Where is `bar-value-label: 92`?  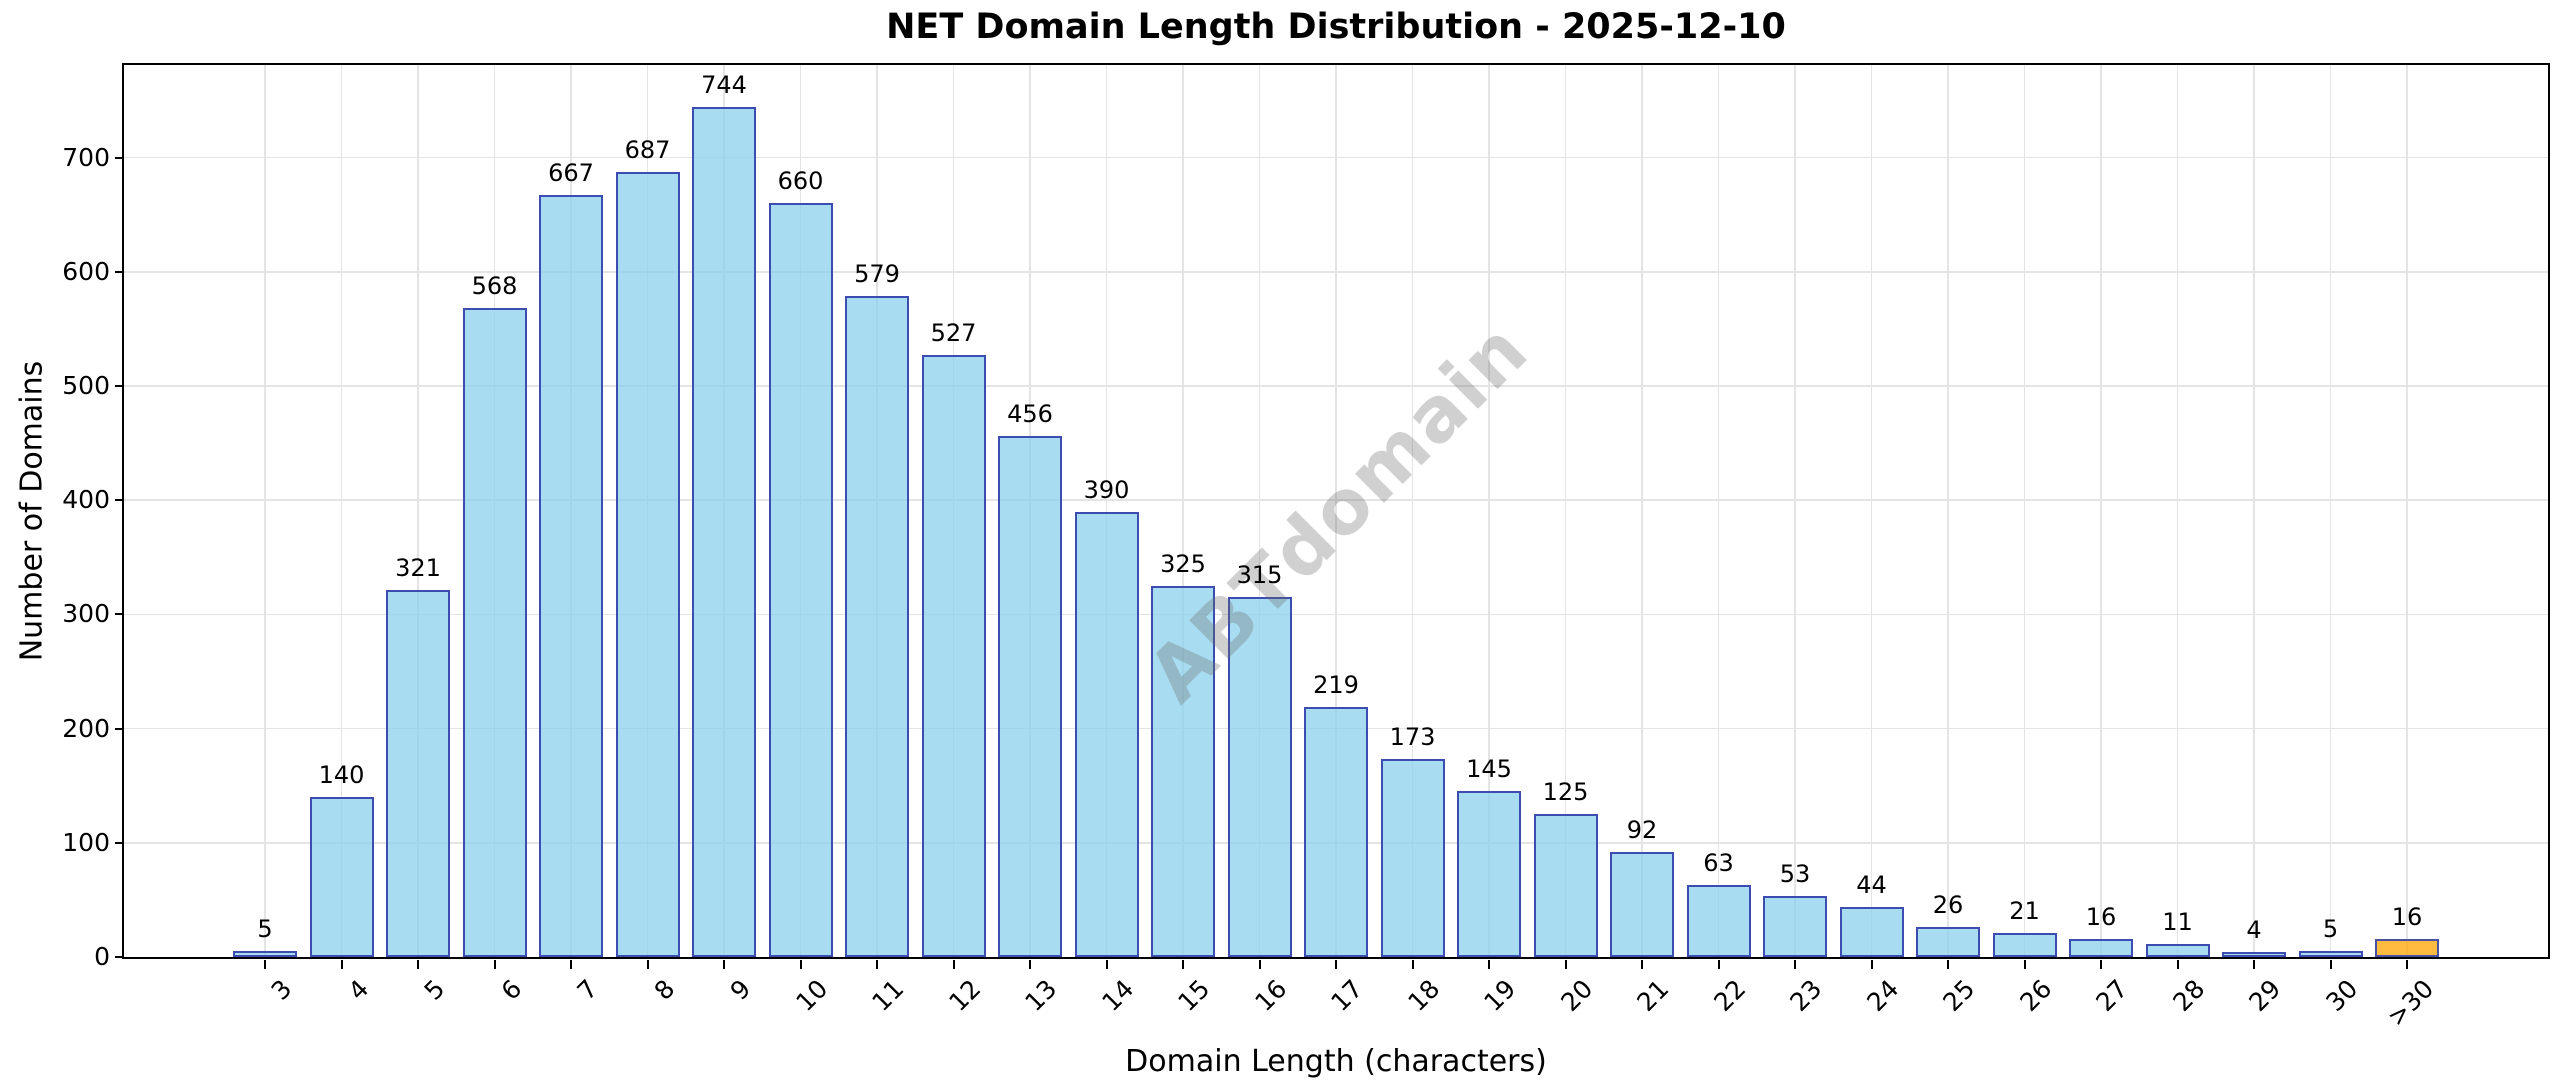
bar-value-label: 92 is located at coordinates (1642, 829).